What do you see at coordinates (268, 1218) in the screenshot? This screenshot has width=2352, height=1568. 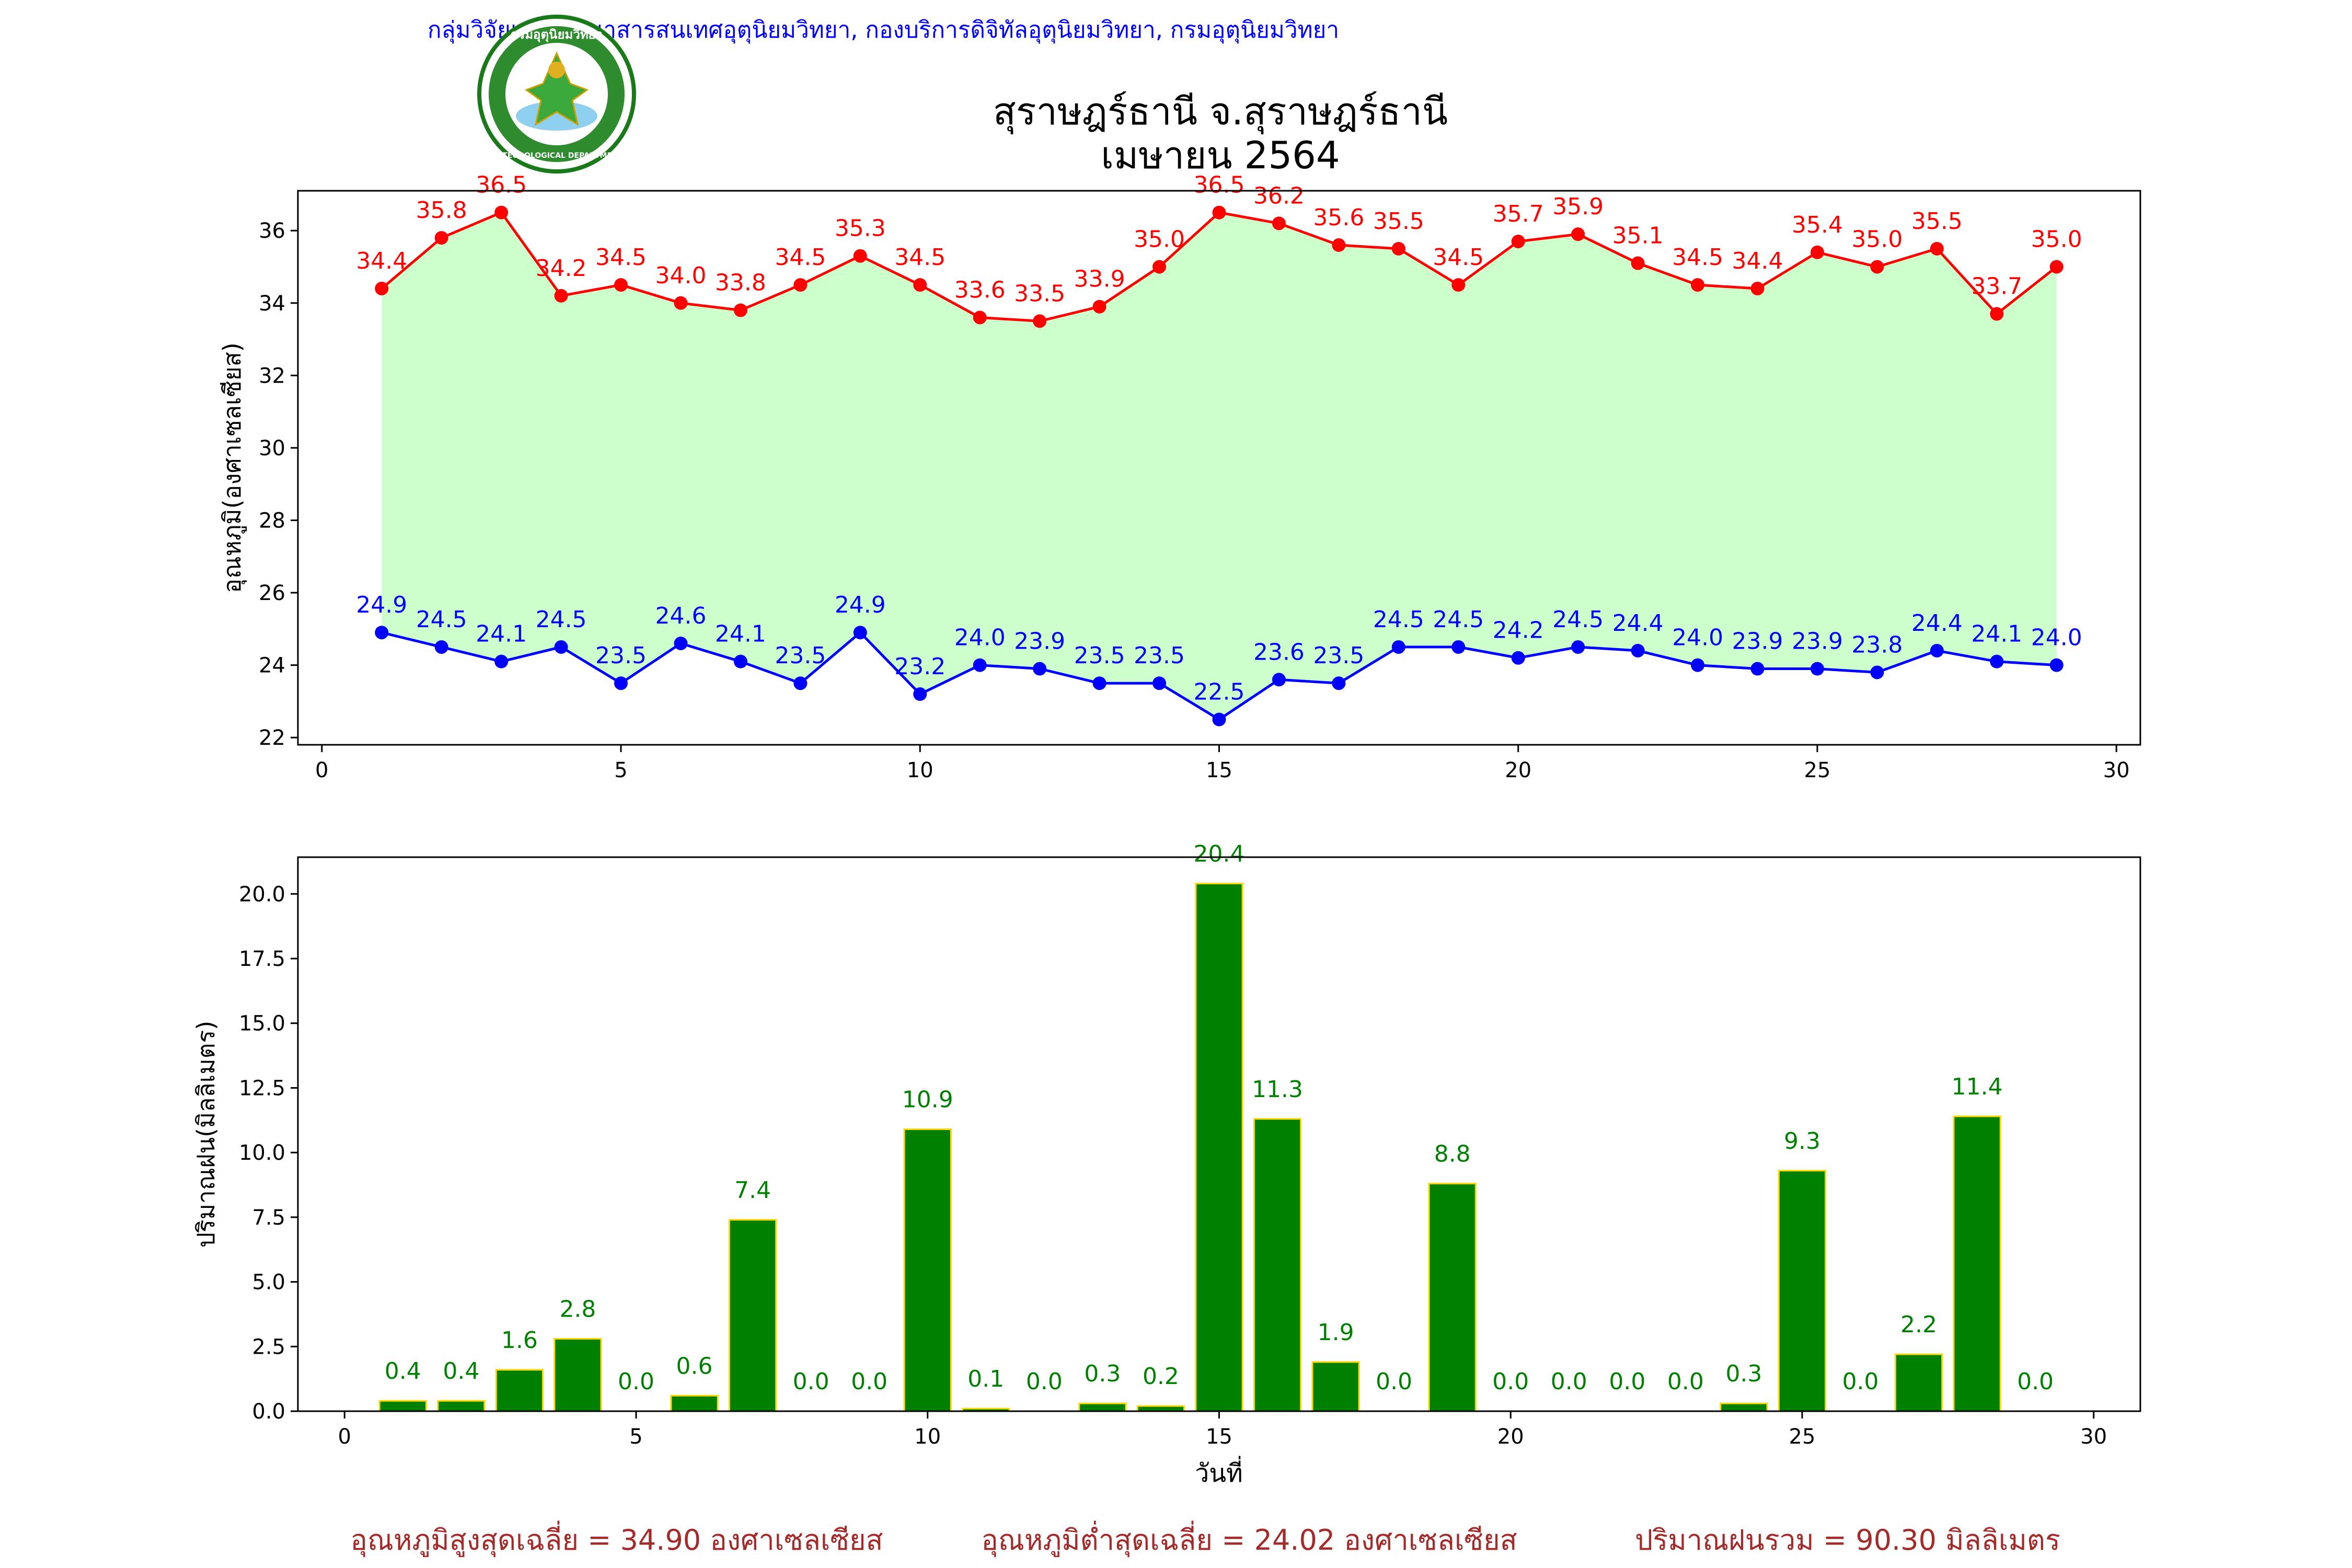 I see `rainfall-y-tick-label: 7.5` at bounding box center [268, 1218].